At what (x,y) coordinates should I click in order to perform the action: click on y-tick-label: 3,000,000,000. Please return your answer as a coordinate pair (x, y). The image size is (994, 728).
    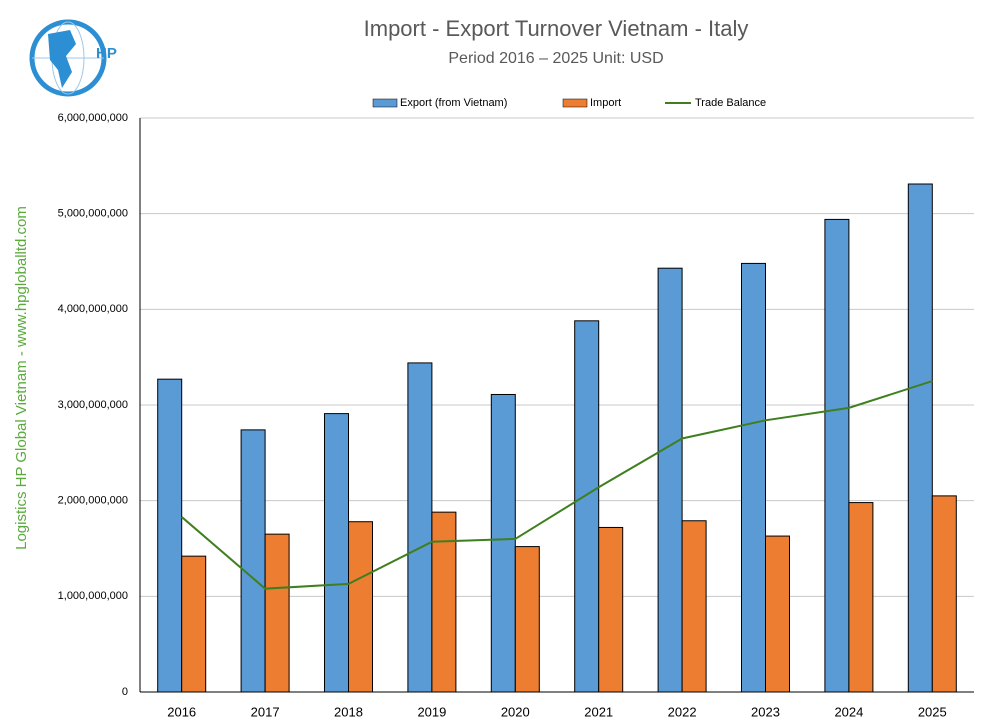
    Looking at the image, I should click on (93, 405).